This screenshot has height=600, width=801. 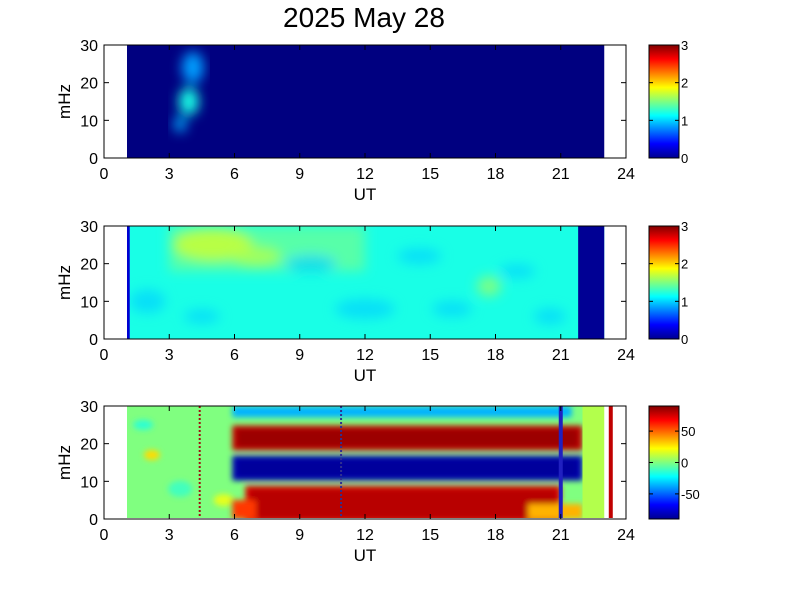 I want to click on data-region, so click(x=366, y=101).